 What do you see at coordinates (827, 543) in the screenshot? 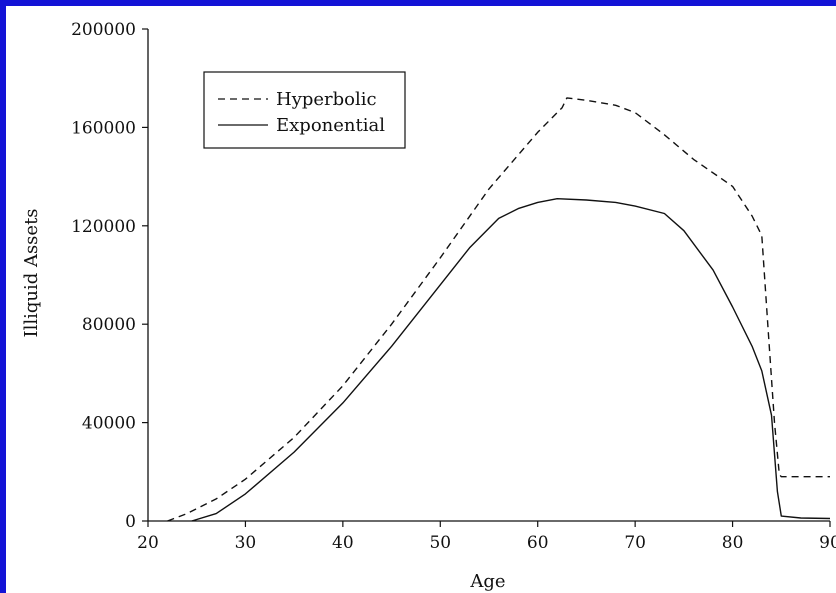
I see `x-tick-label: 90` at bounding box center [827, 543].